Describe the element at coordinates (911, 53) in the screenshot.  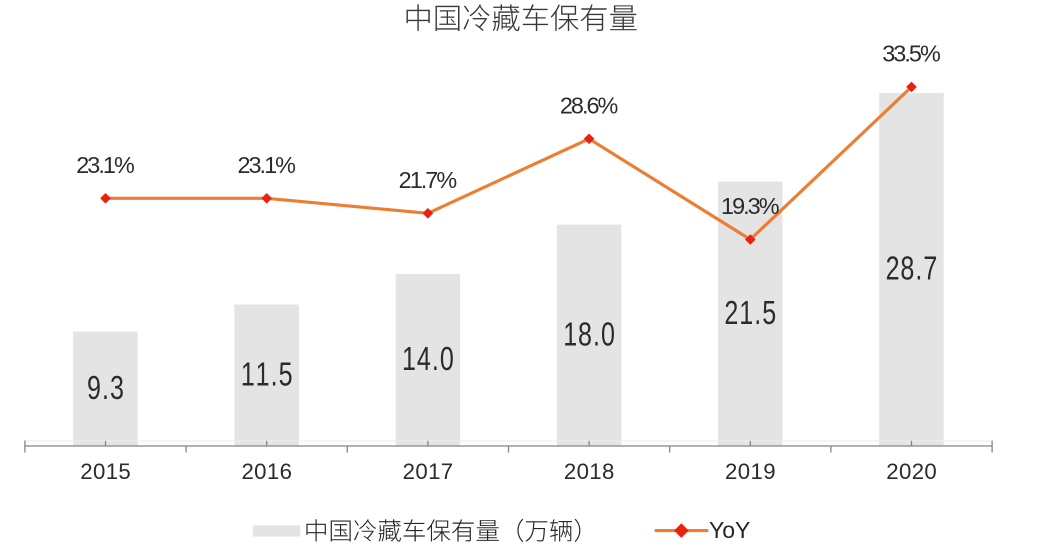
I see `svg-text: 33.5%` at that location.